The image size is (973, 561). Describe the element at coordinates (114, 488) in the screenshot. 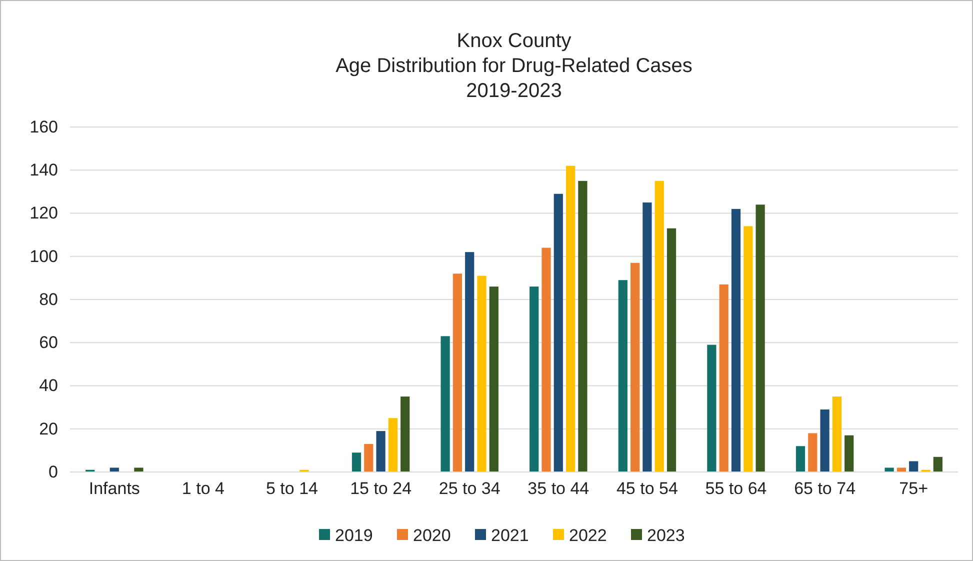

I see `x-tick-label: Infants` at that location.